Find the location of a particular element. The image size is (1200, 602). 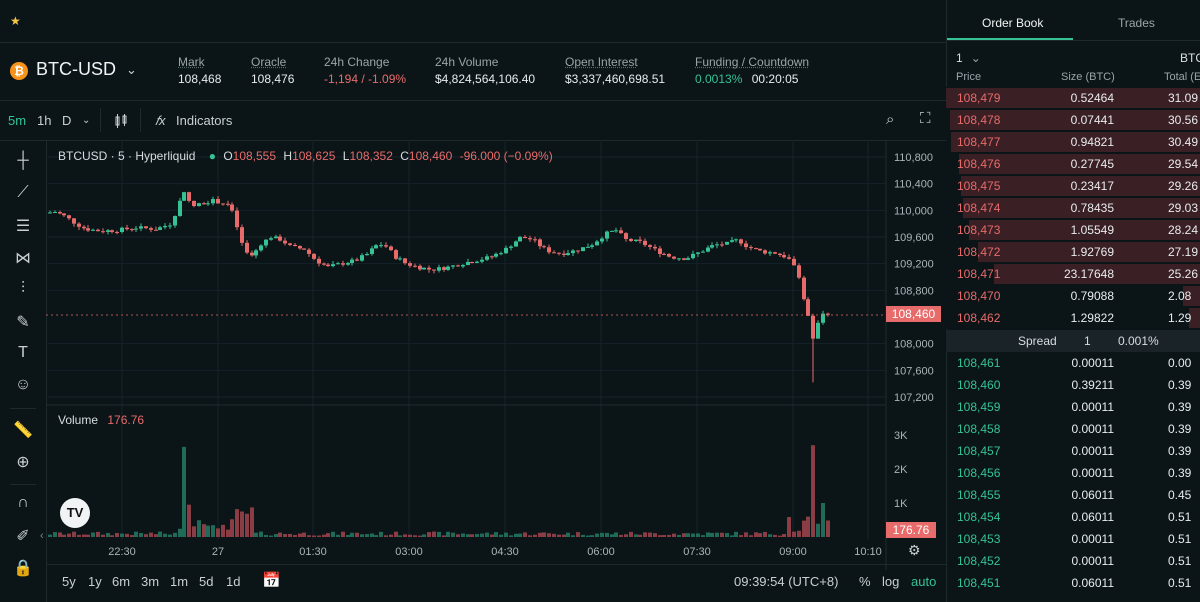

trendline-icon: ⟋ is located at coordinates (23, 192).